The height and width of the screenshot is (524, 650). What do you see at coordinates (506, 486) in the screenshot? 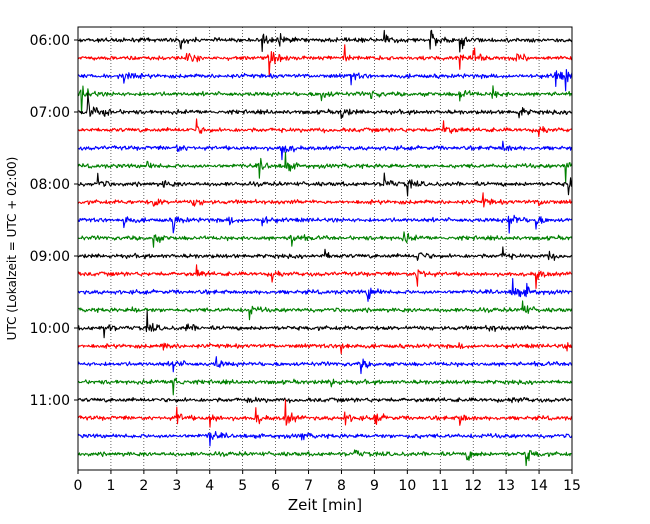
I see `x-tick-label: 13` at bounding box center [506, 486].